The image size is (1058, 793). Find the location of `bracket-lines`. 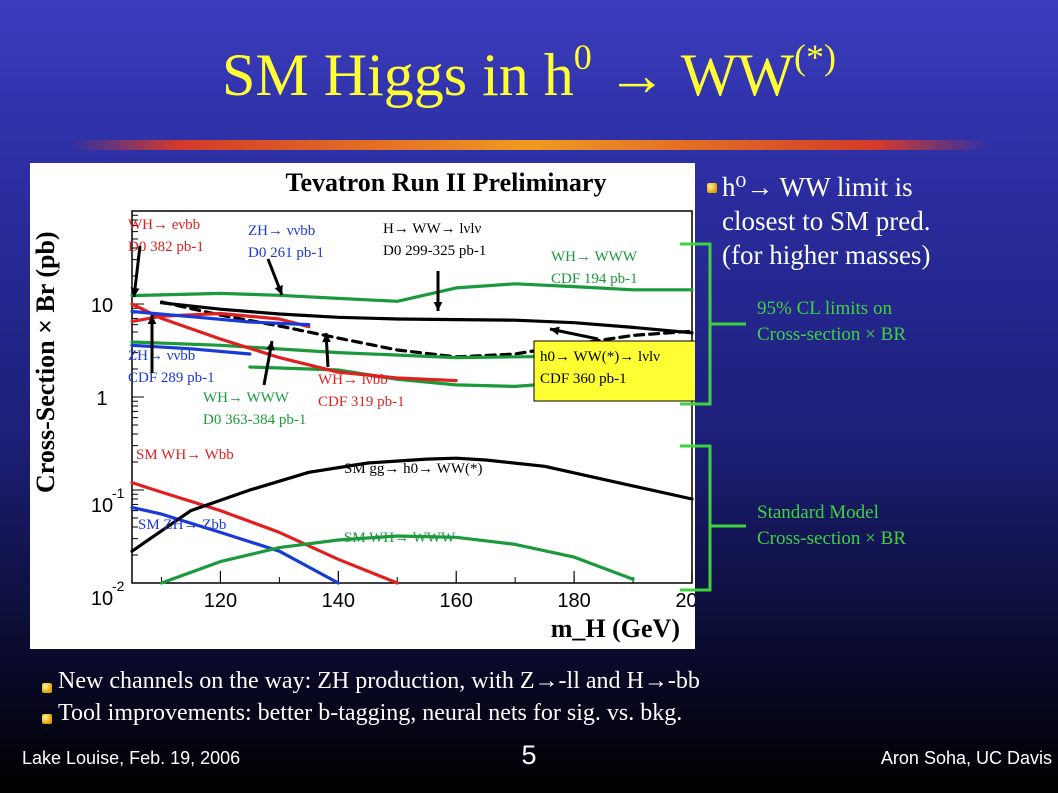

bracket-lines is located at coordinates (713, 417).